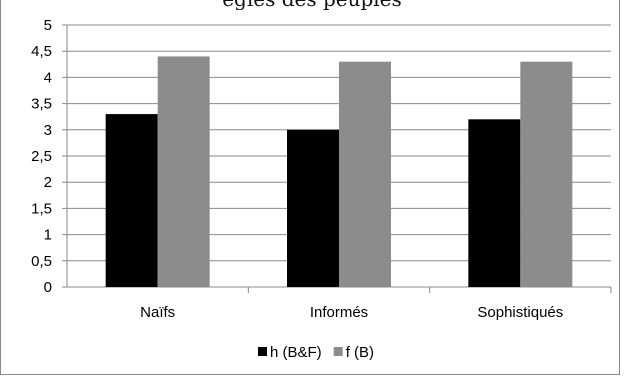  I want to click on y-axis-tick-labels: 0 0,5 1 1,5 2 2,5 3 3,5 4 4,5 5, so click(41, 156).